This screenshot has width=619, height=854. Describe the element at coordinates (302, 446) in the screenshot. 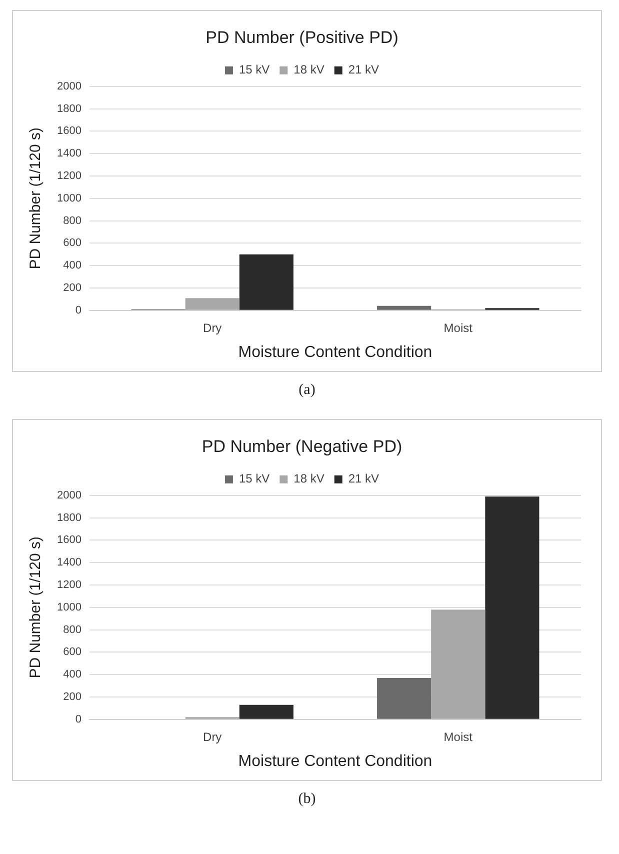

I see `chart-title: PD Number (Negative PD)` at that location.